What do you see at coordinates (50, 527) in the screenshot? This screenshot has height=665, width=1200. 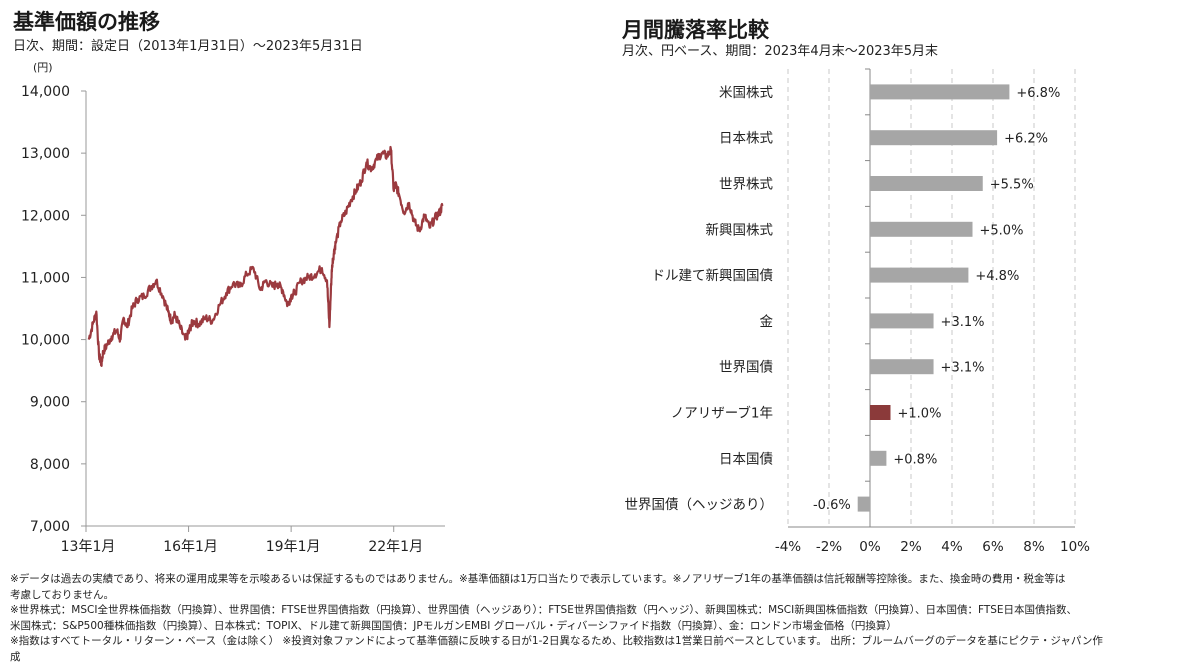 I see `y-tick-label: 7,000` at bounding box center [50, 527].